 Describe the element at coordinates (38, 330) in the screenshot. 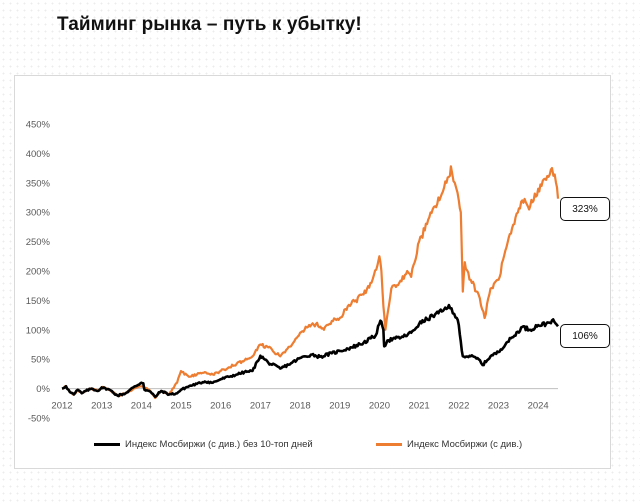

I see `y-tick-label: 100%` at that location.